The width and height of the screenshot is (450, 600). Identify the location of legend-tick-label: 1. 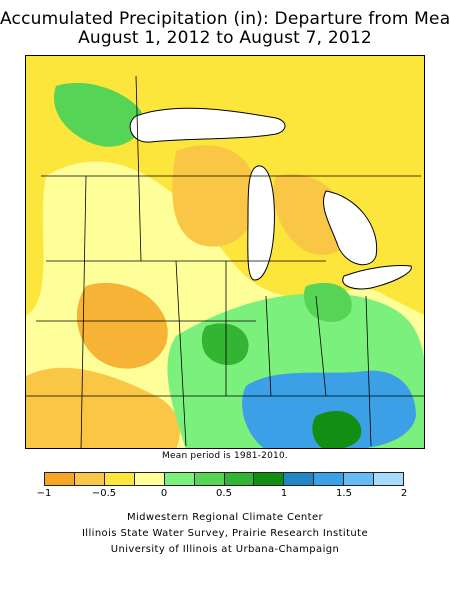
(284, 493).